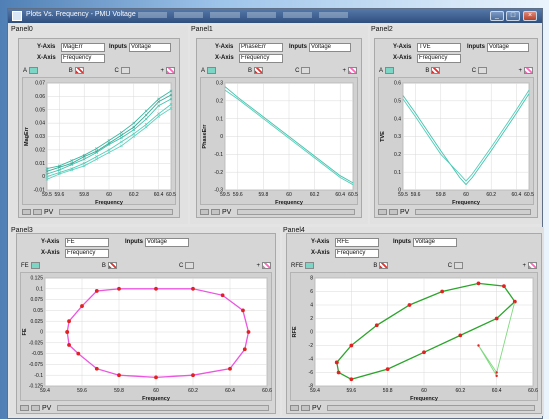 Image resolution: width=549 pixels, height=419 pixels. What do you see at coordinates (261, 47) in the screenshot?
I see `y-axis-select: PhaseErr` at bounding box center [261, 47].